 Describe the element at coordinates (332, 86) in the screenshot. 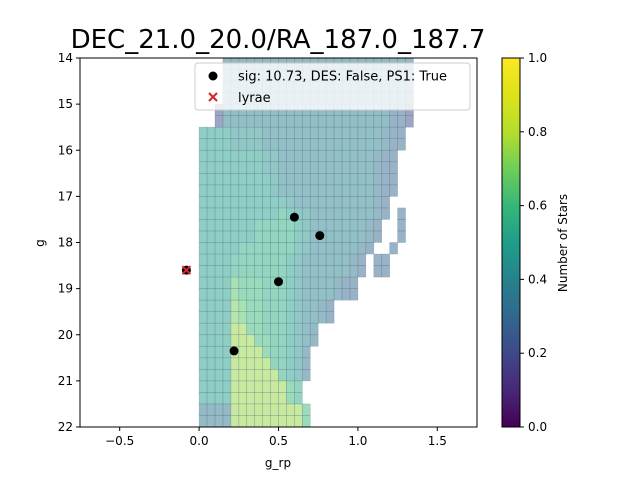

I see `legend: sig: 10.73, DES: False, PS1: True lyrae` at that location.